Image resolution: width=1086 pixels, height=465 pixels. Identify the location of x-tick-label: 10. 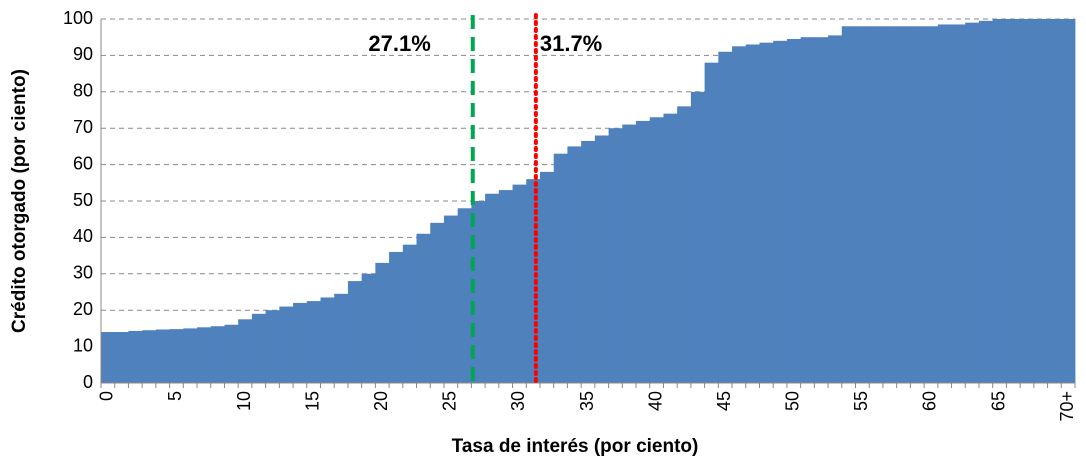
(244, 401).